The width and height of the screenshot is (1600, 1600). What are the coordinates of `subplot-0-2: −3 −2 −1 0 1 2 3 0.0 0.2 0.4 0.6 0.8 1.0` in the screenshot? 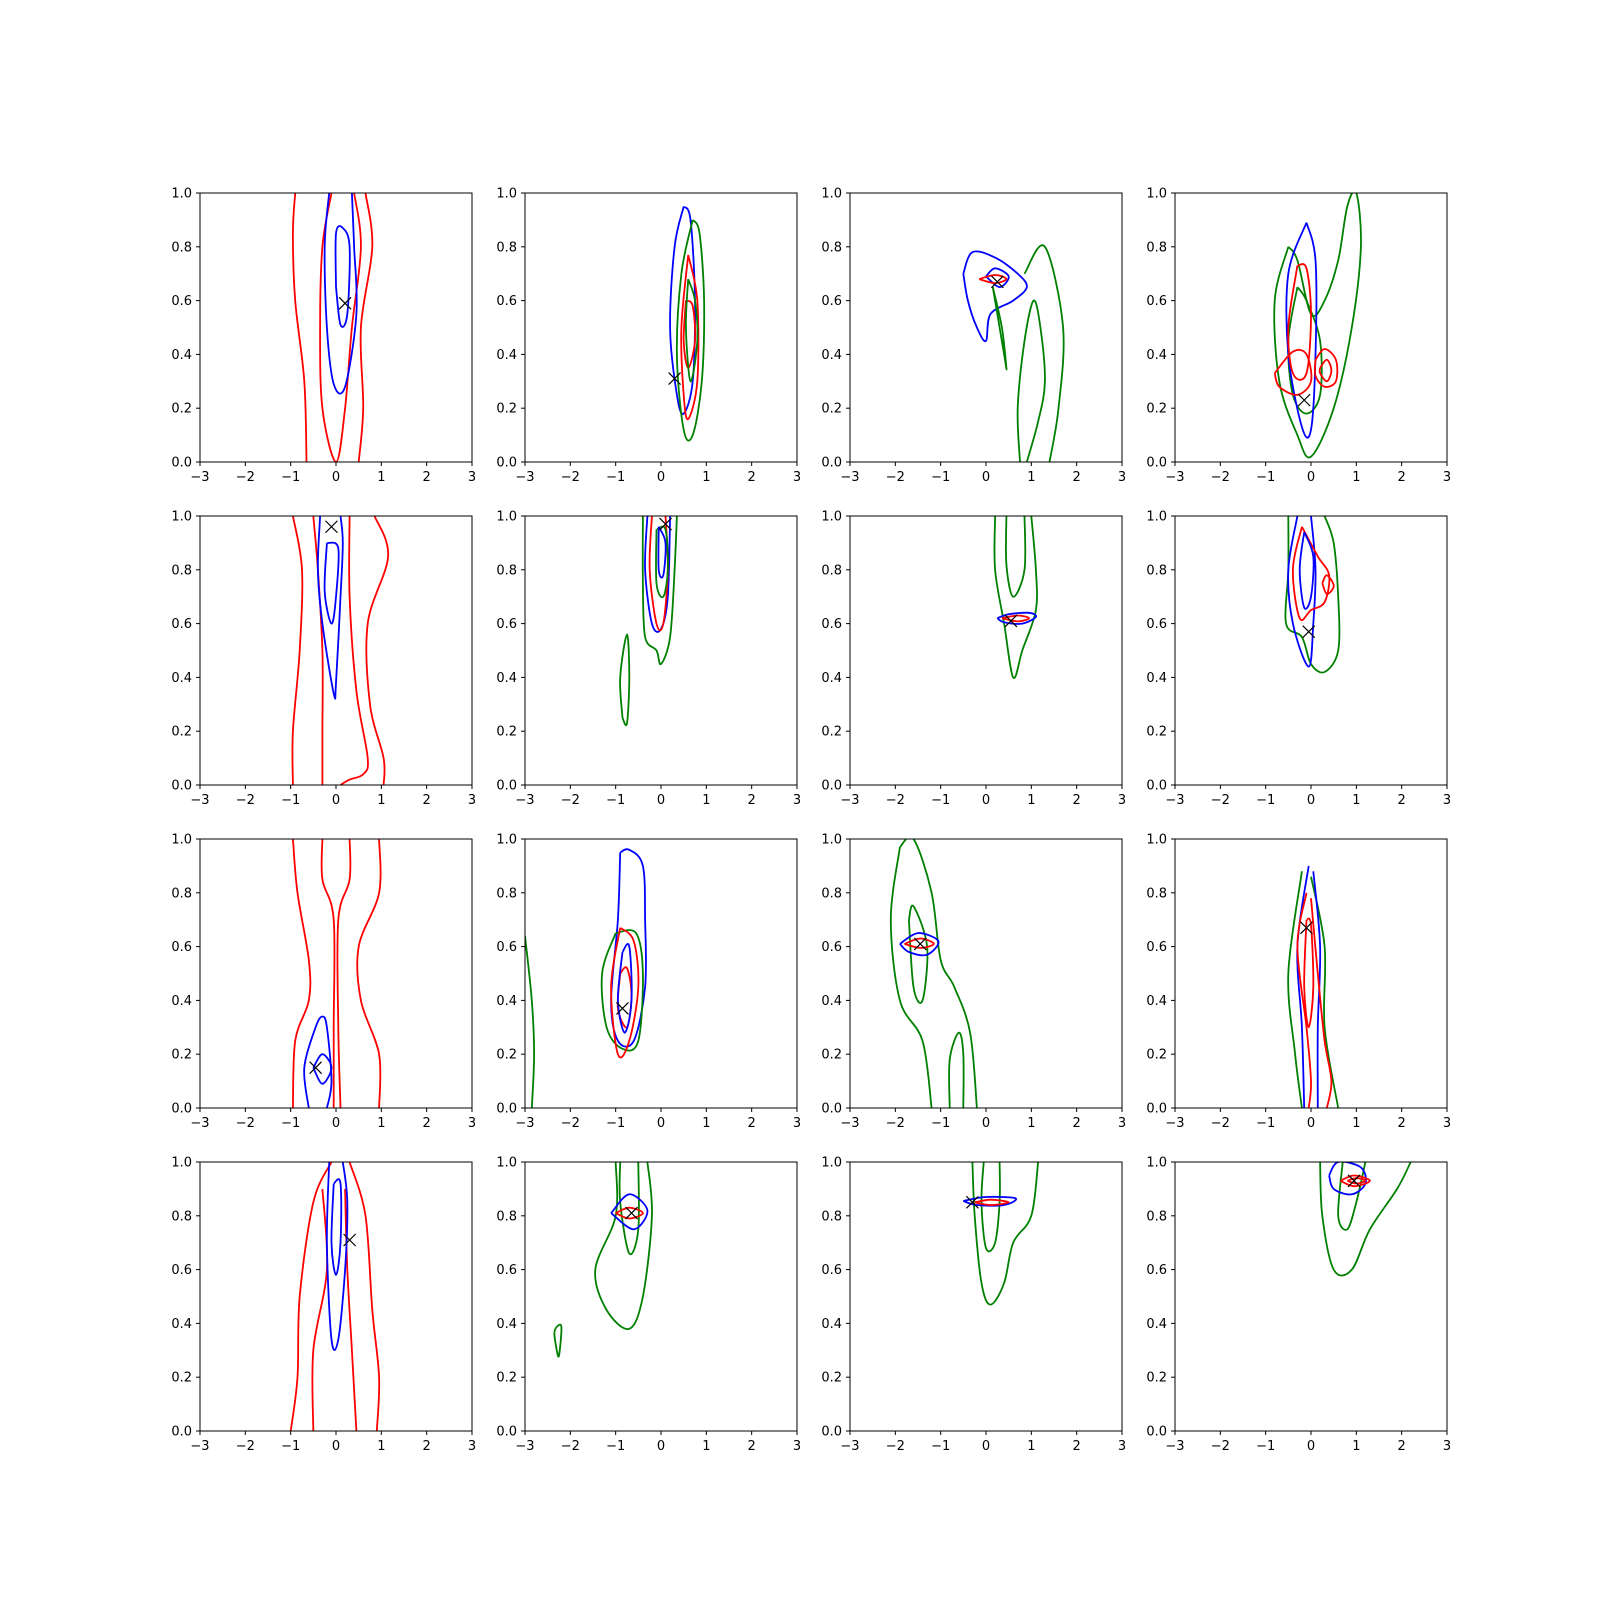 It's located at (973, 336).